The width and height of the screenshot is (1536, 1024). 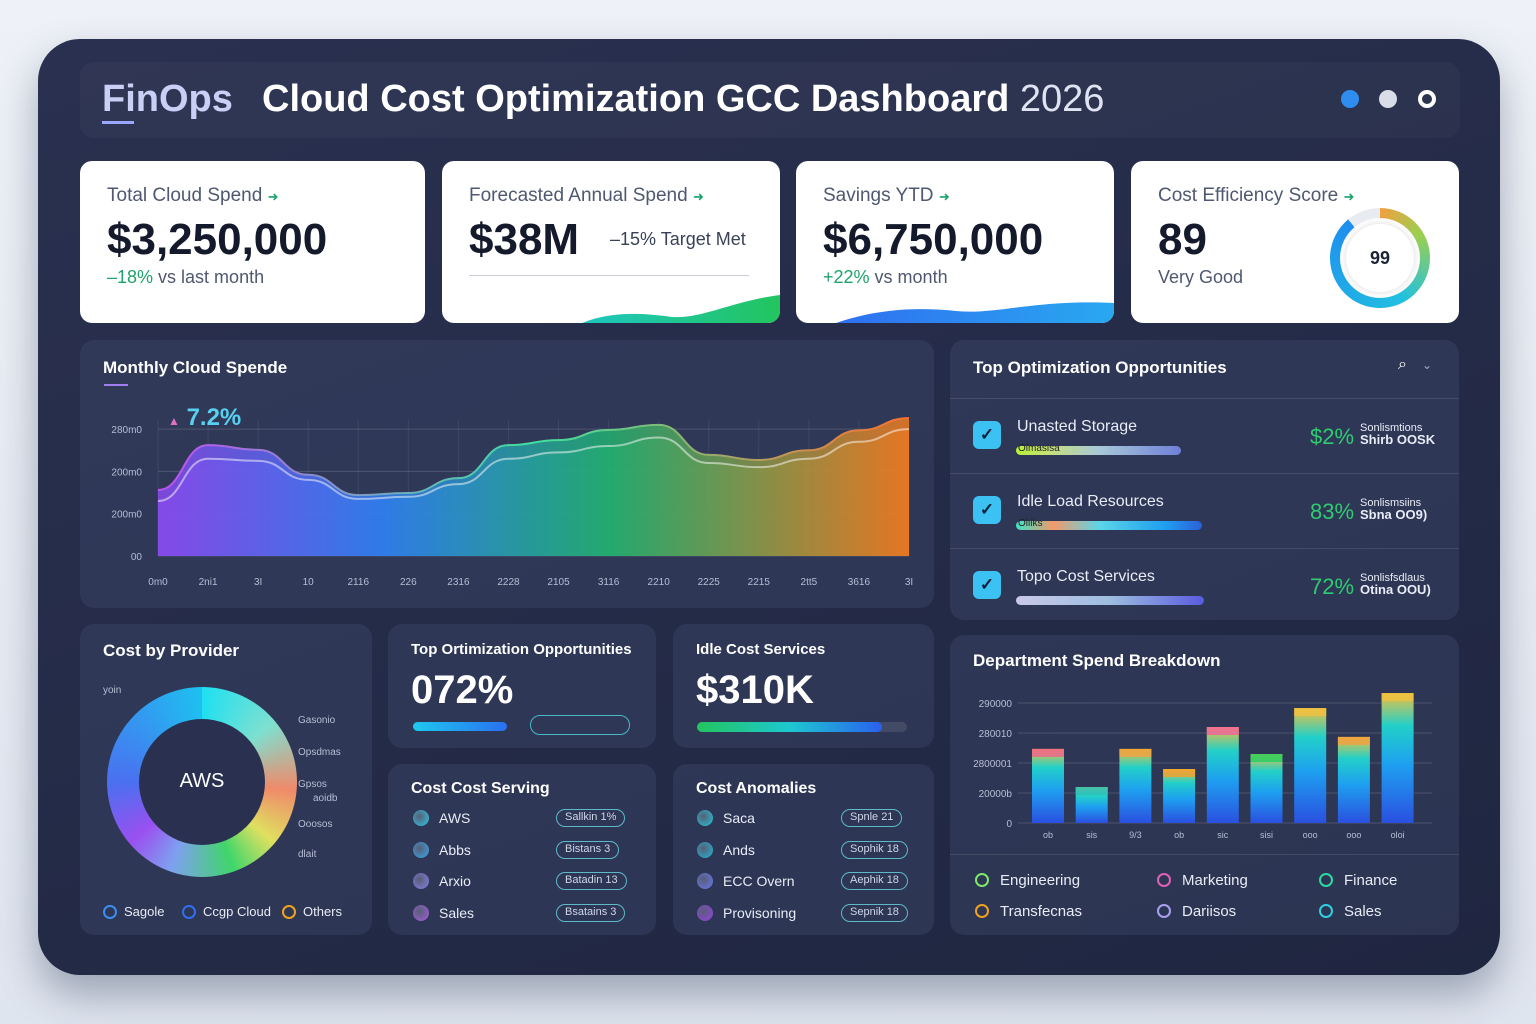 I want to click on progress-track, so click(x=802, y=727).